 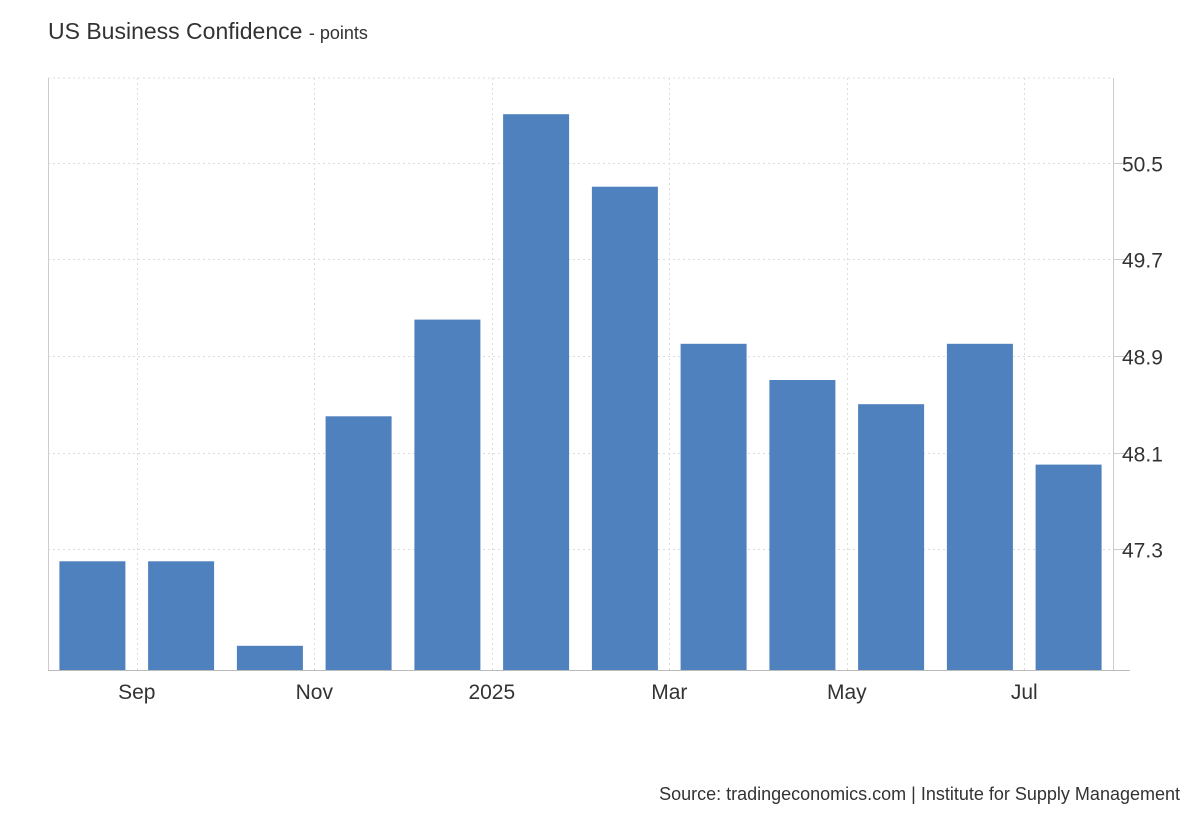 I want to click on y-tick-label: 49.7, so click(x=1142, y=261).